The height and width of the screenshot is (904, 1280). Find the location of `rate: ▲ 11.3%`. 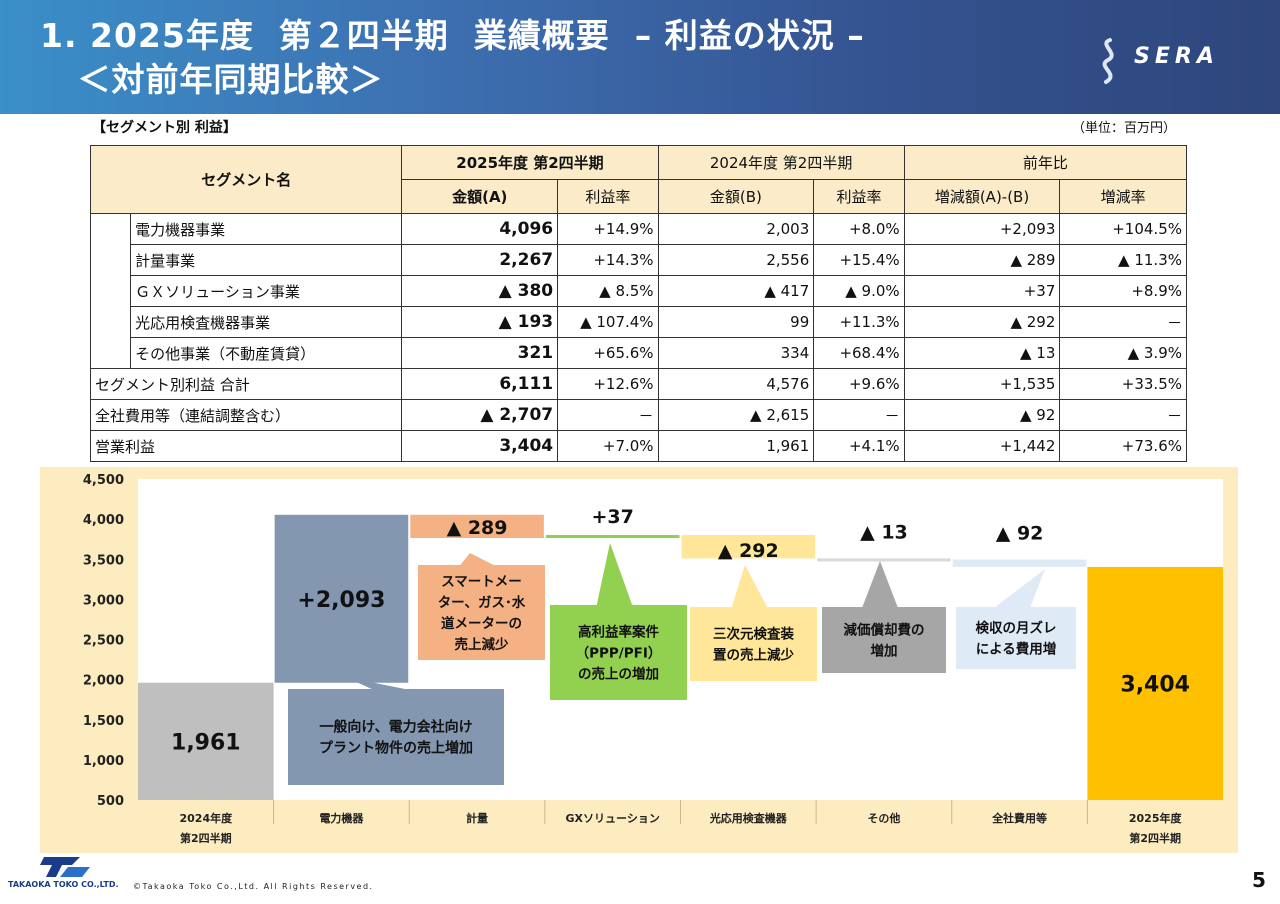

rate: ▲ 11.3% is located at coordinates (1123, 260).